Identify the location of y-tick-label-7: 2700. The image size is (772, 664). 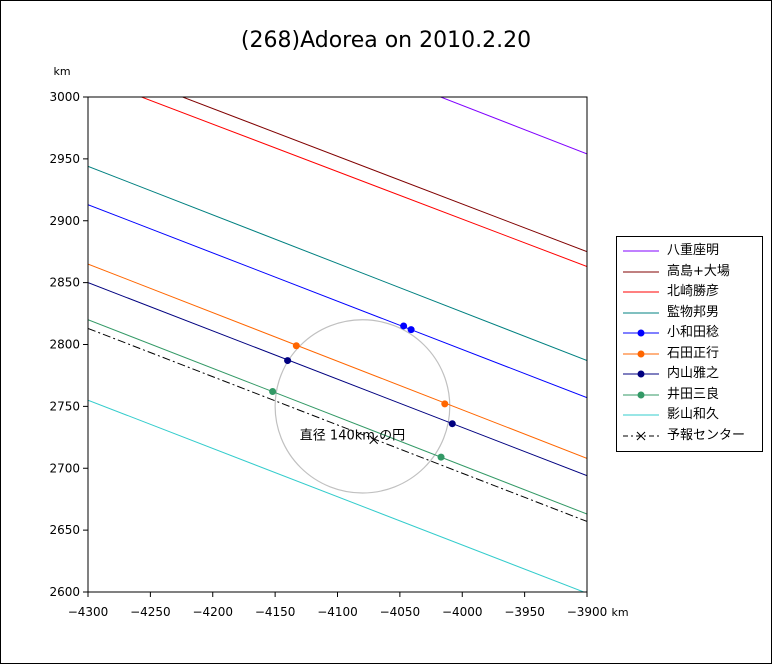
(64, 468).